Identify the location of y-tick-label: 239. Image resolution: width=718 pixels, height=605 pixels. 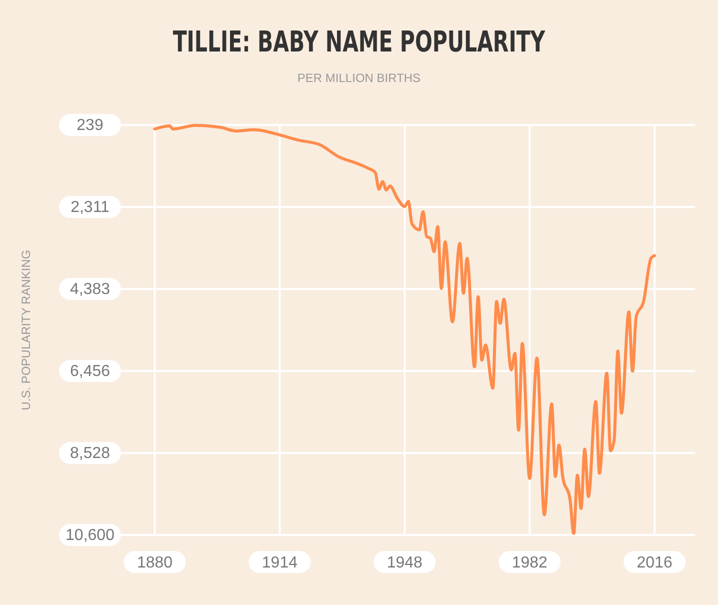
(90, 125).